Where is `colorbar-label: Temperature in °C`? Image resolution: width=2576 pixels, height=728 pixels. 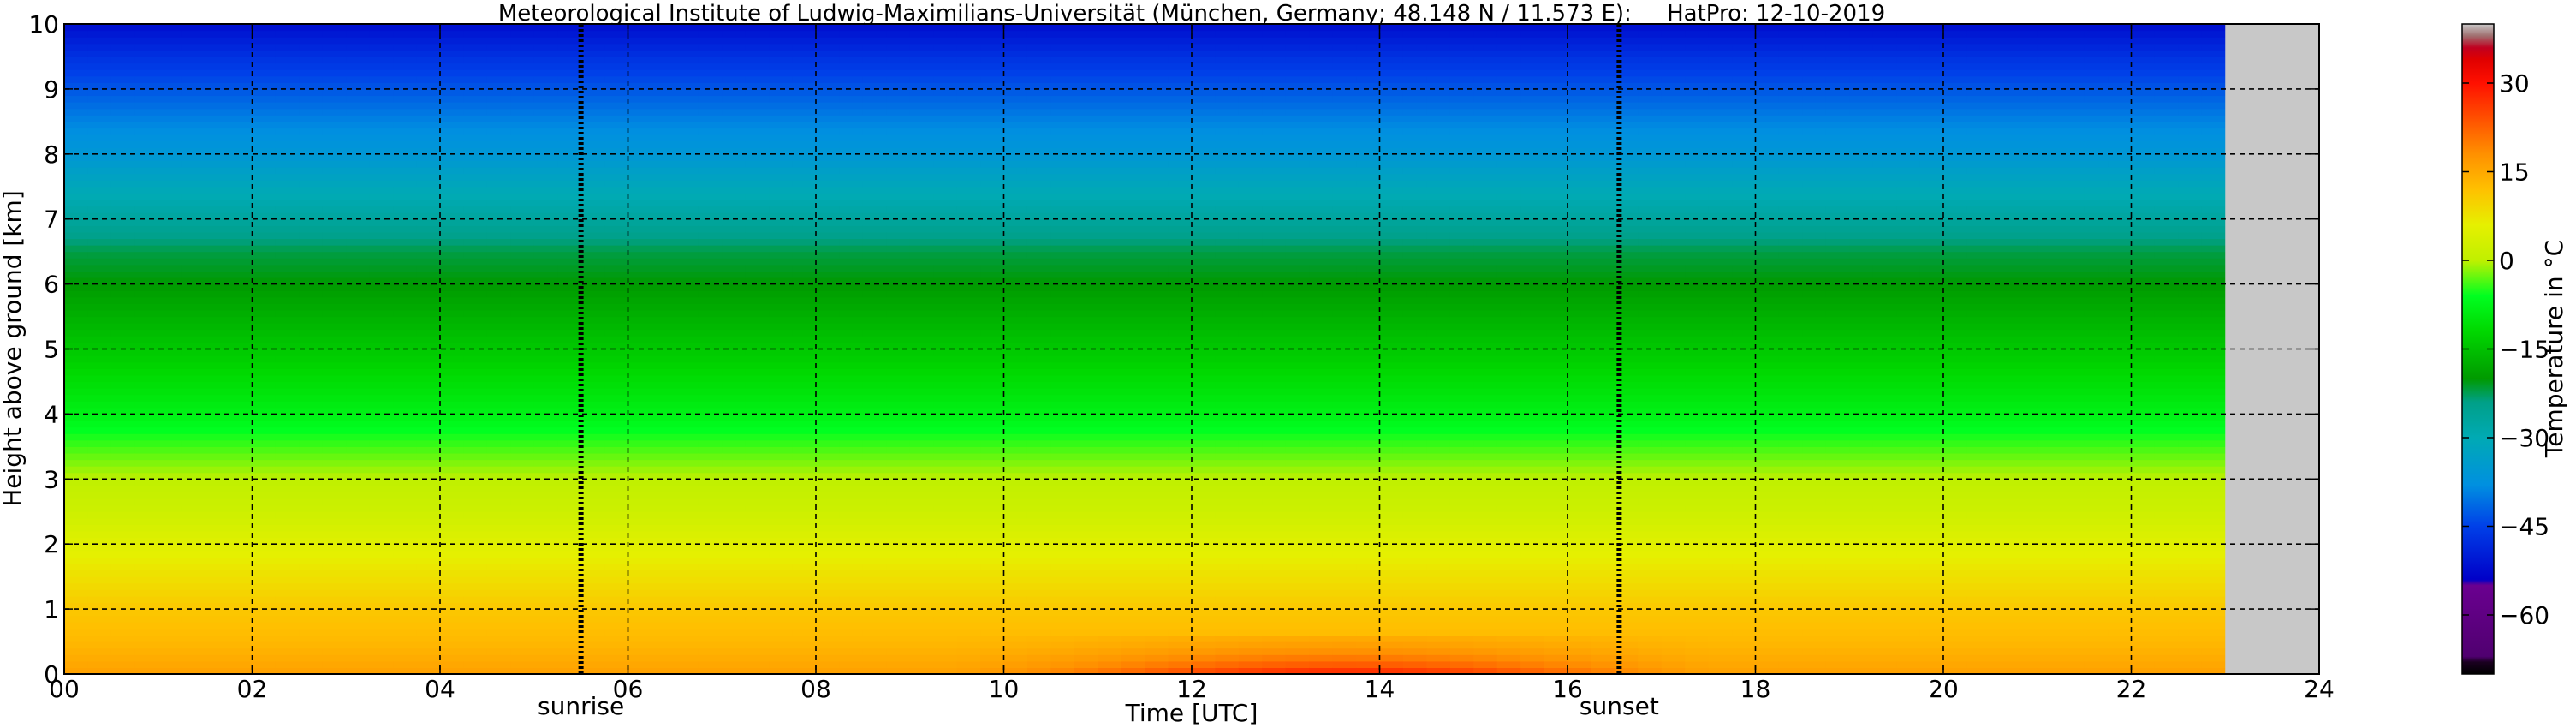
colorbar-label: Temperature in °C is located at coordinates (2554, 349).